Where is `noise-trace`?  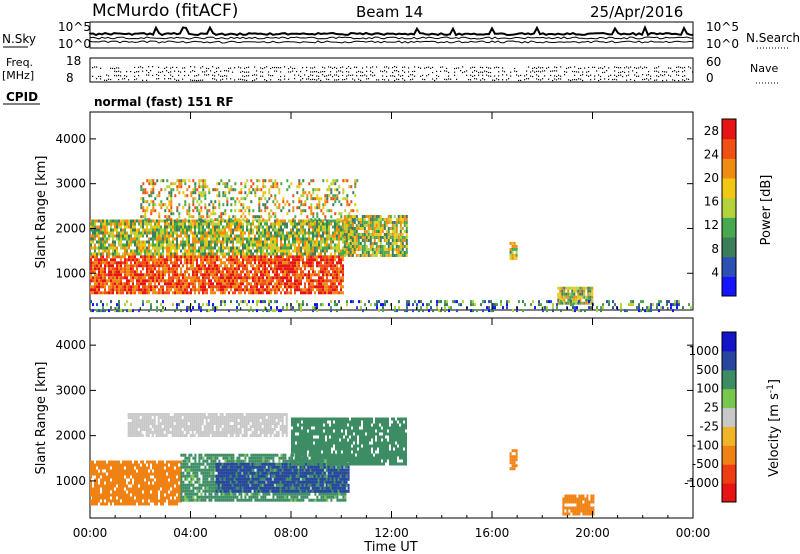 noise-trace is located at coordinates (391, 38).